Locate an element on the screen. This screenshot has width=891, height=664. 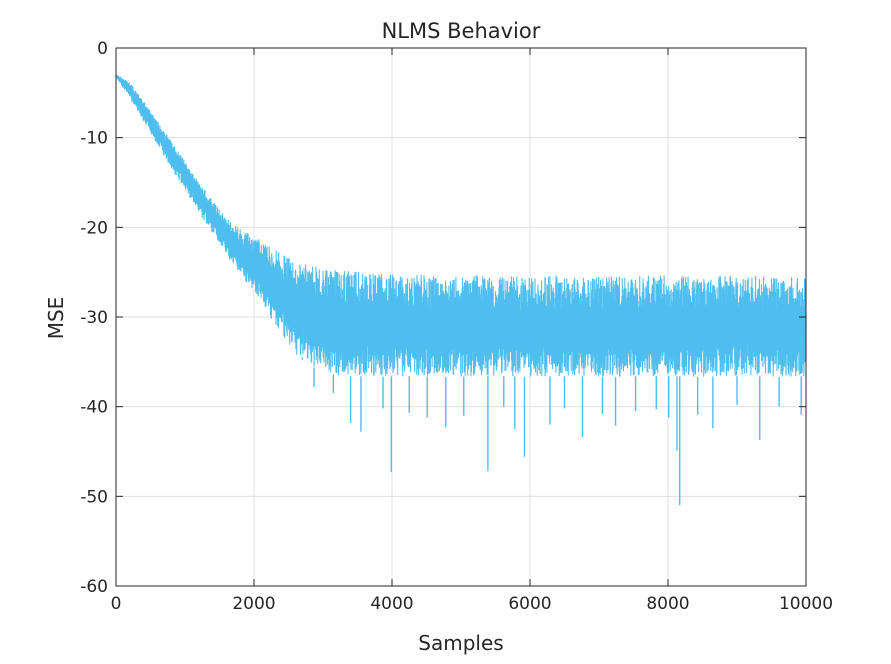
y-tick-label: -10 is located at coordinates (94, 139).